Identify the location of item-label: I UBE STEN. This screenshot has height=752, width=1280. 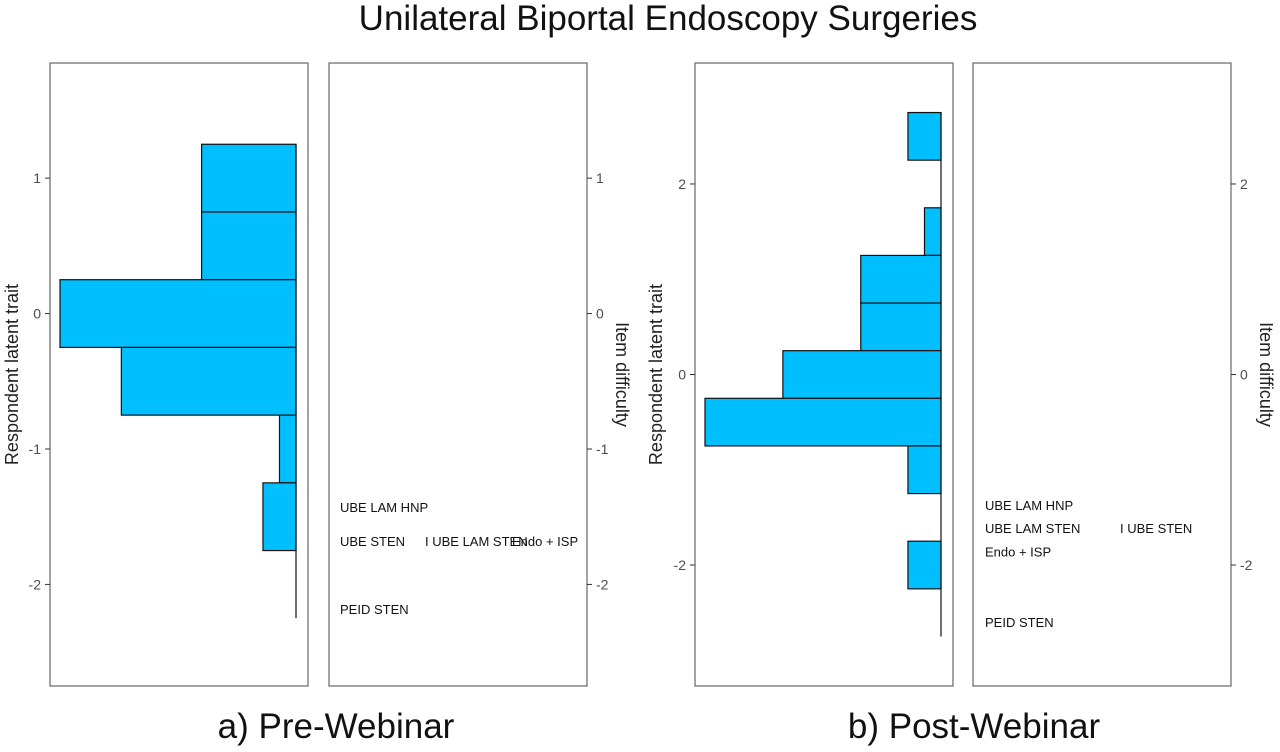
(1156, 528).